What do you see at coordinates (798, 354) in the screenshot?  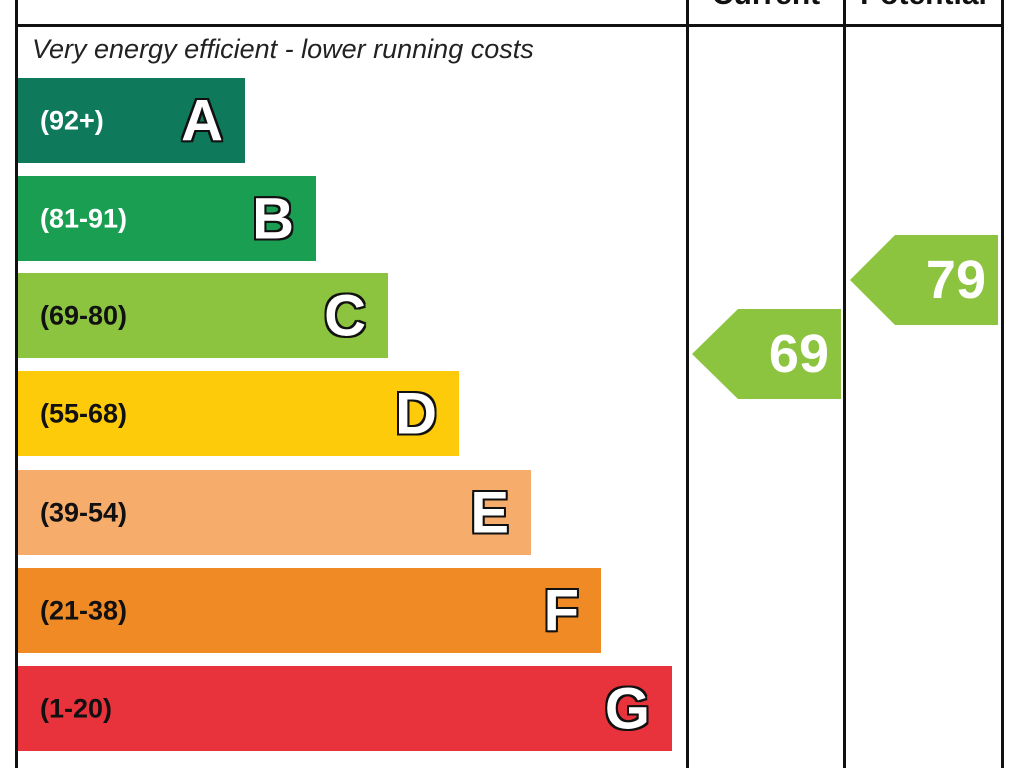 I see `current-rating-value: 69` at bounding box center [798, 354].